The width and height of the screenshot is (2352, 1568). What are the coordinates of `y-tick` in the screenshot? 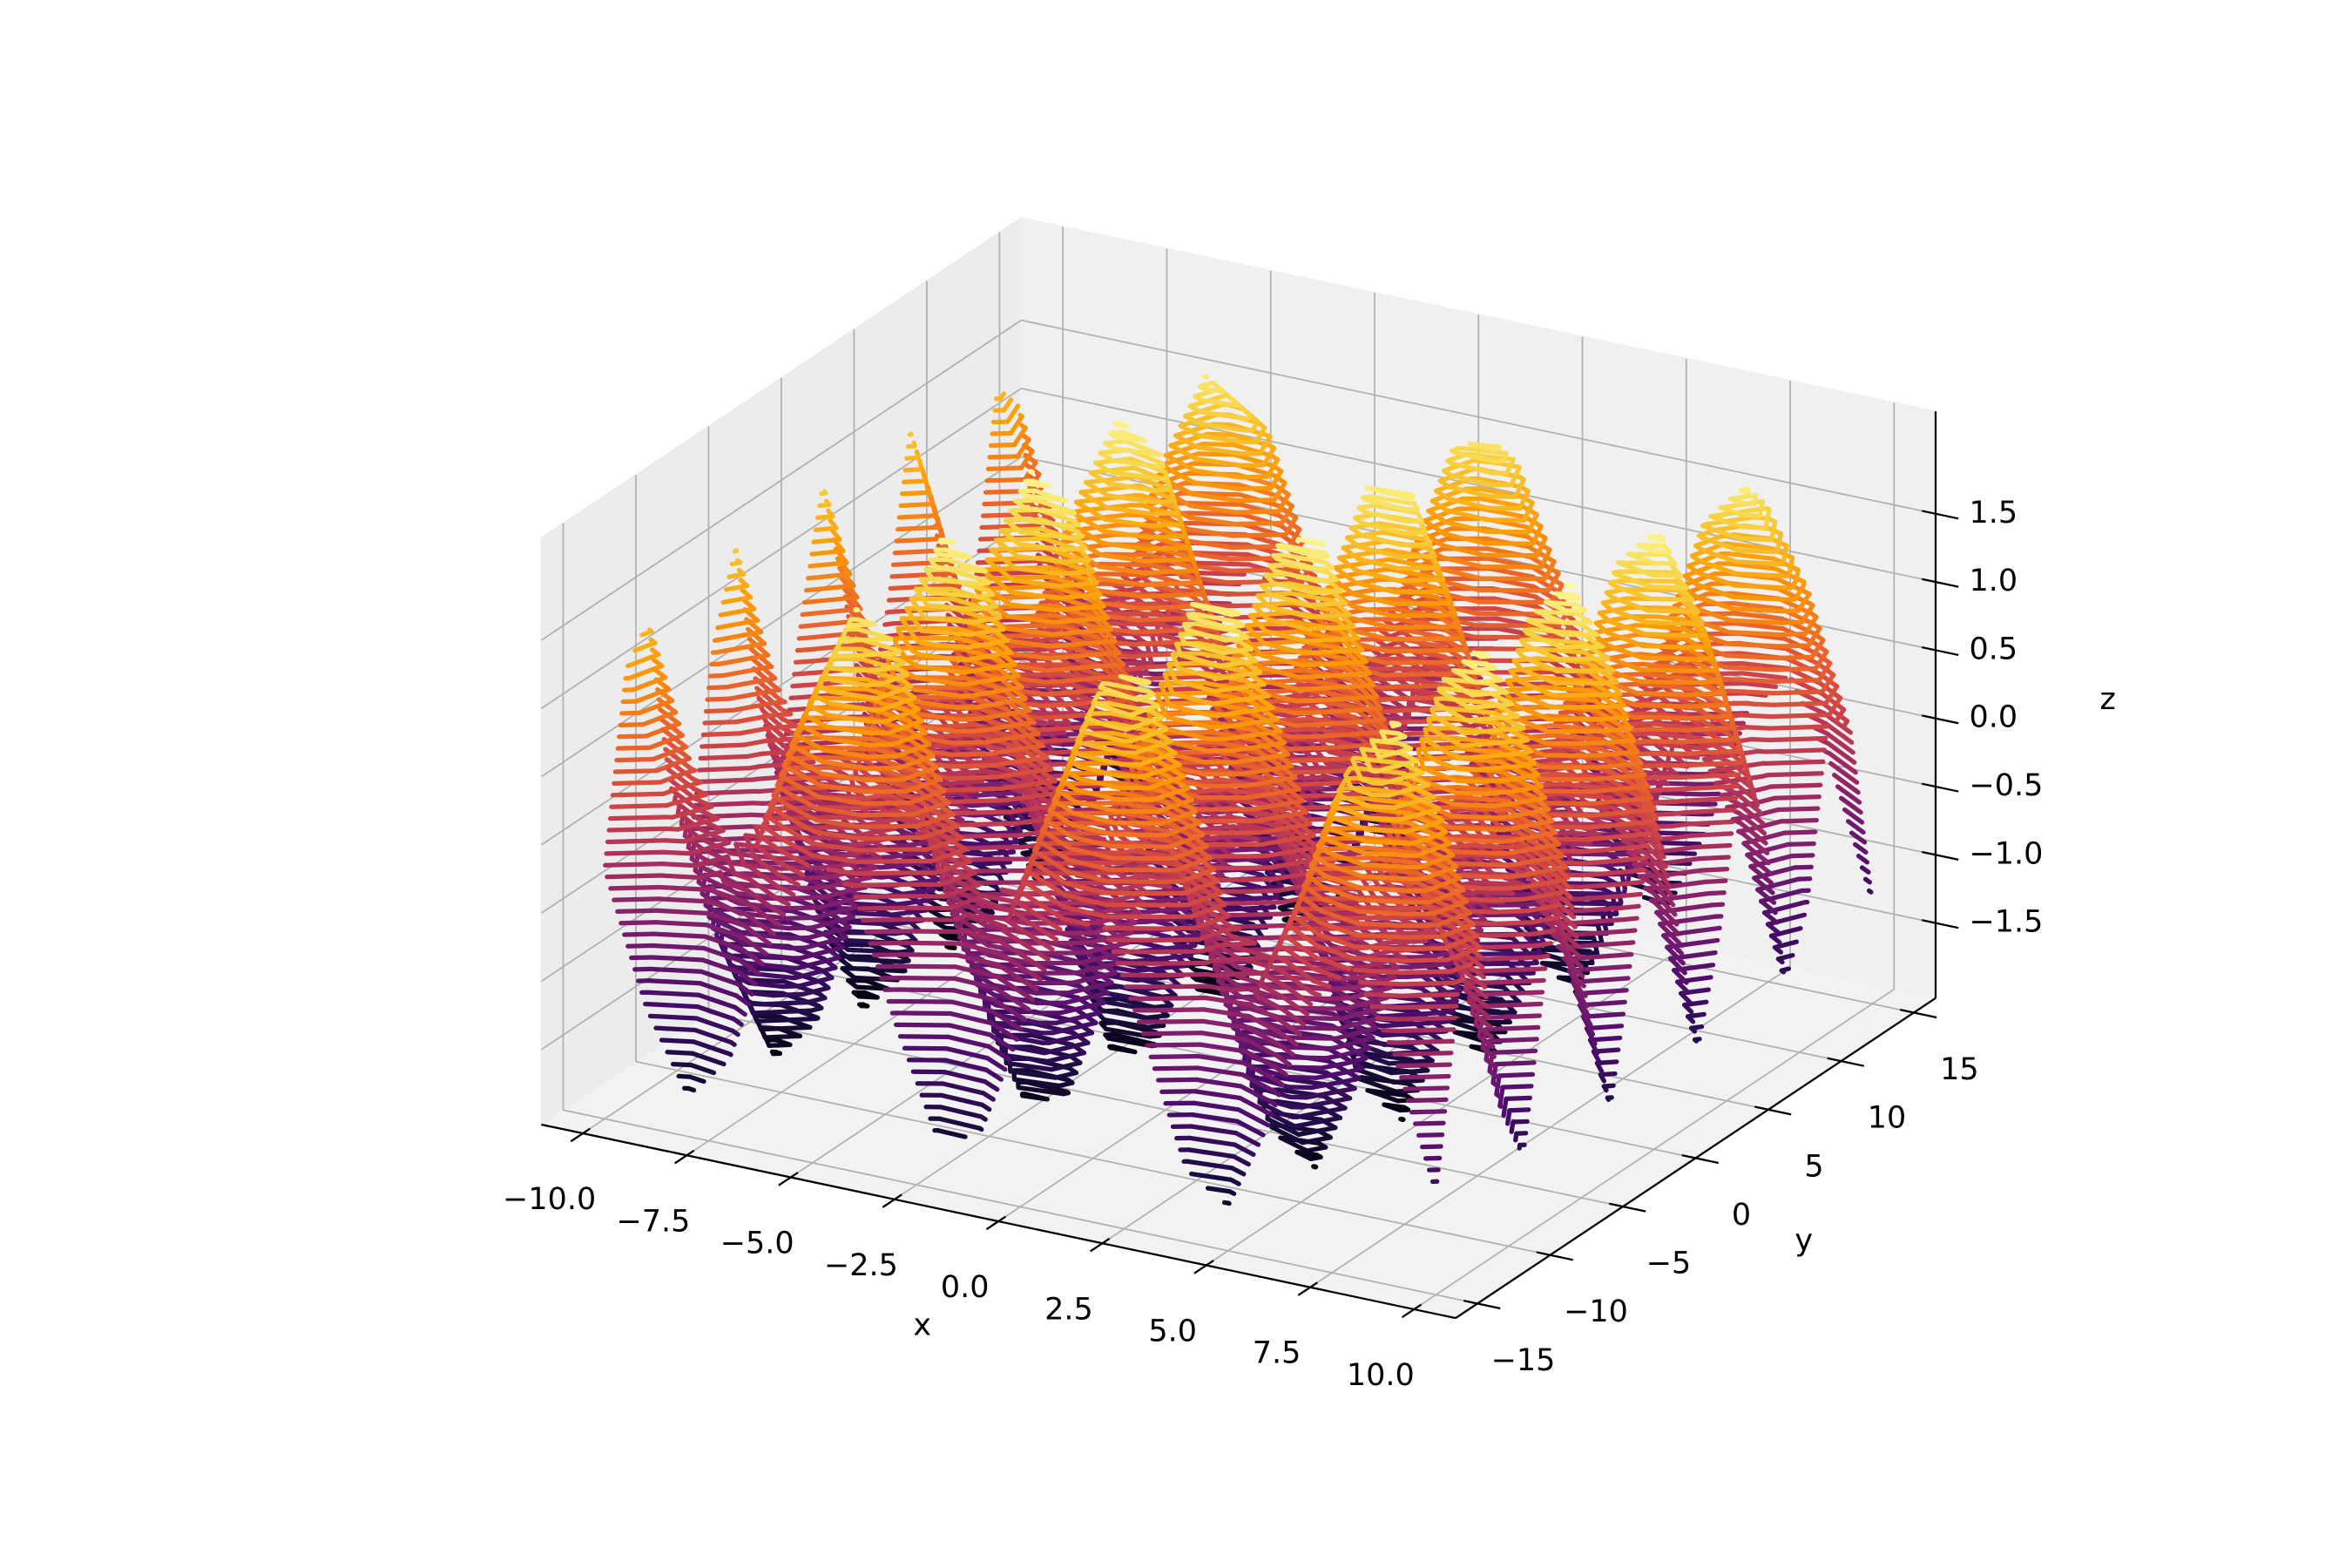 It's located at (1845, 1062).